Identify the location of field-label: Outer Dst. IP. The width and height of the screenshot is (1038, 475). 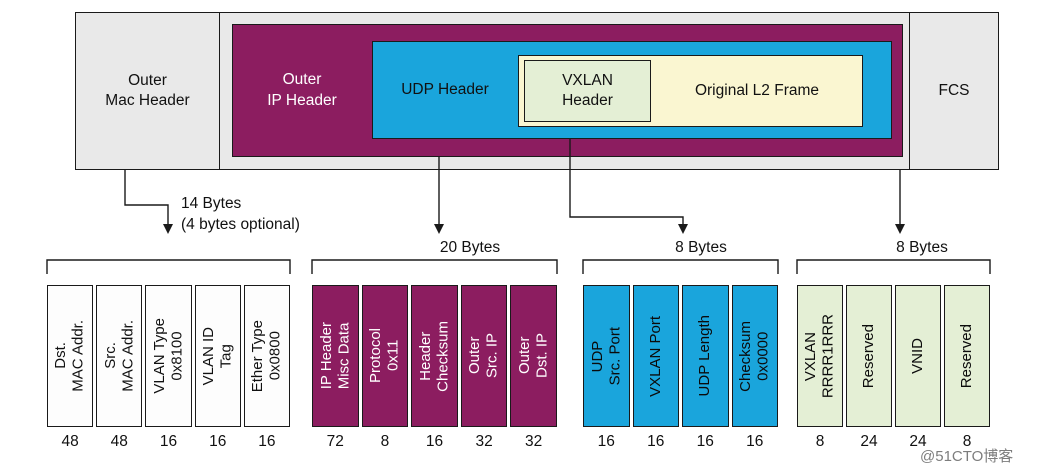
(533, 356).